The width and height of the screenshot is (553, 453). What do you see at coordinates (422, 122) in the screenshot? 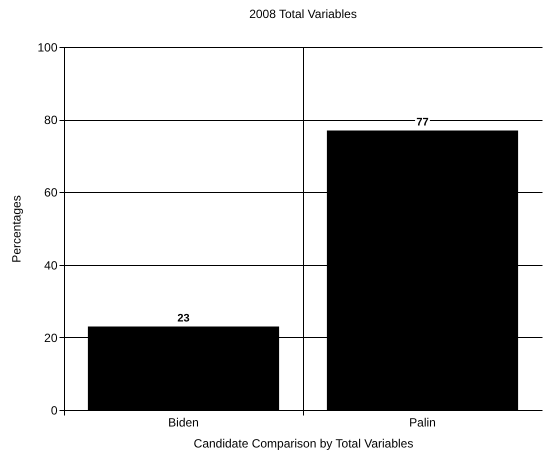
I see `data-label: 77` at bounding box center [422, 122].